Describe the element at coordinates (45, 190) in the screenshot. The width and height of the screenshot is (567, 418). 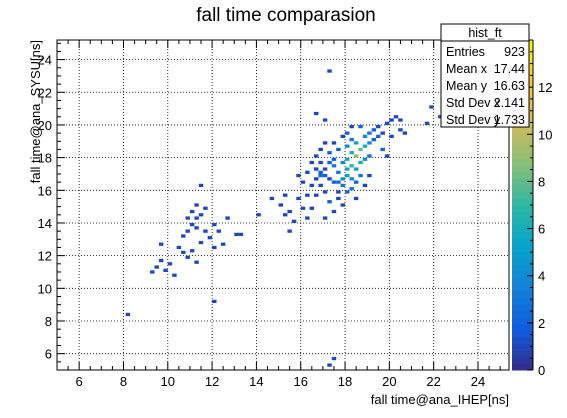
I see `y-tick-label-5: 16` at that location.